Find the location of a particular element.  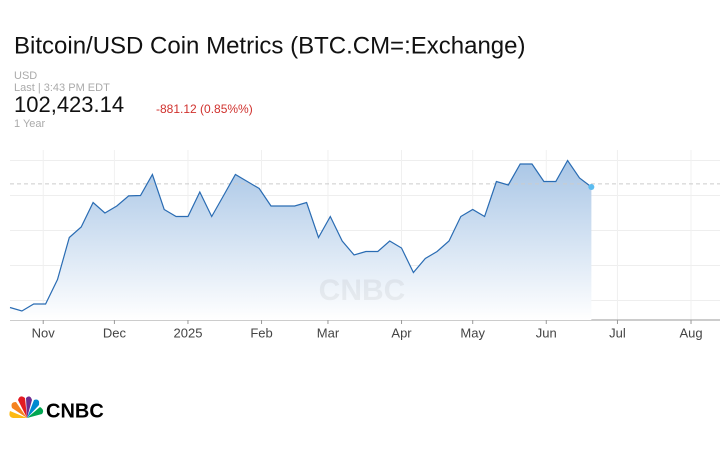

price: 102,423.14 is located at coordinates (69, 104).